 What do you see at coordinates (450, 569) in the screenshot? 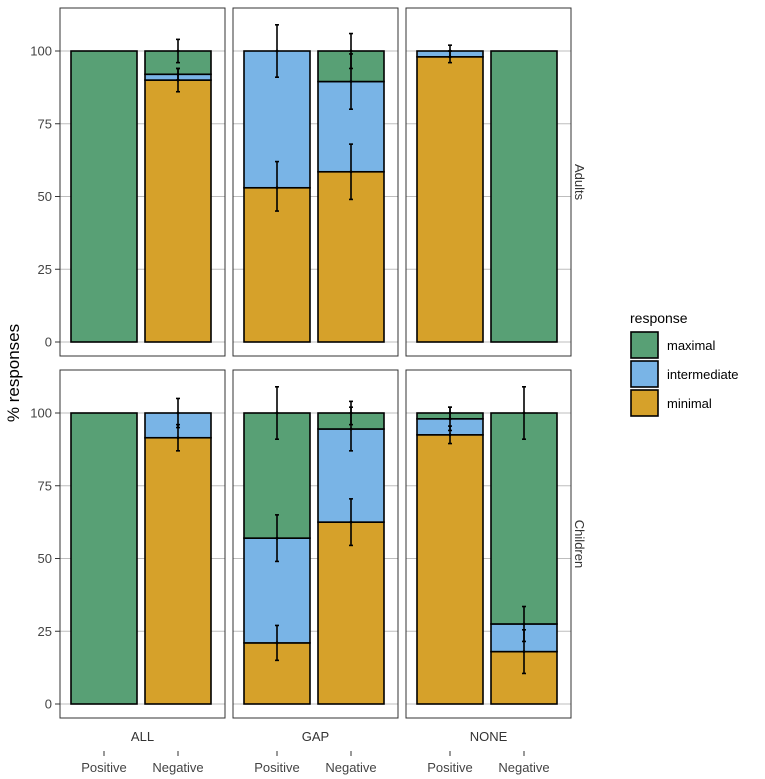
I see `bar-segment-minimal-children-none-positive` at bounding box center [450, 569].